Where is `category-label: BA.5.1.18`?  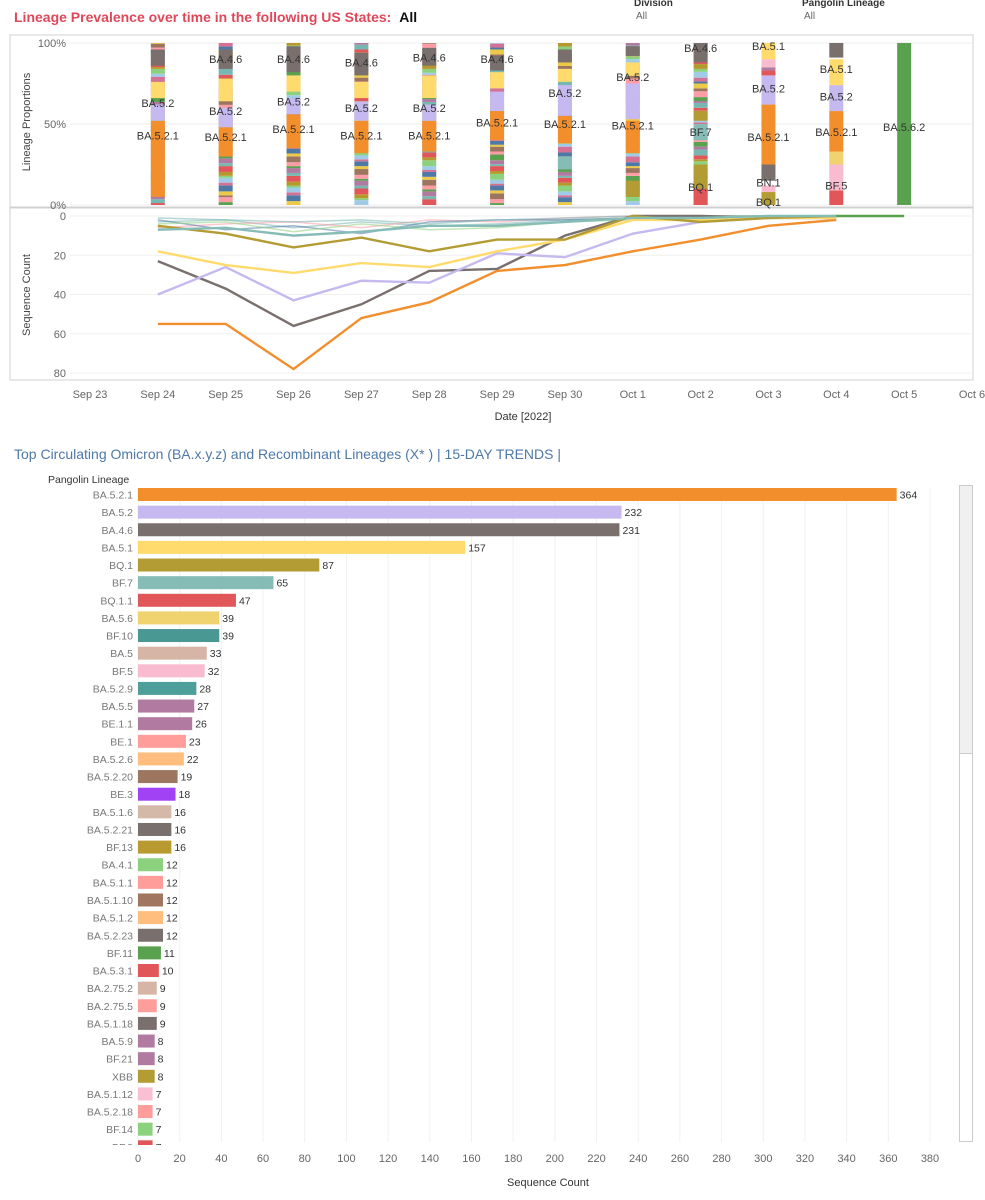 category-label: BA.5.1.18 is located at coordinates (110, 1024).